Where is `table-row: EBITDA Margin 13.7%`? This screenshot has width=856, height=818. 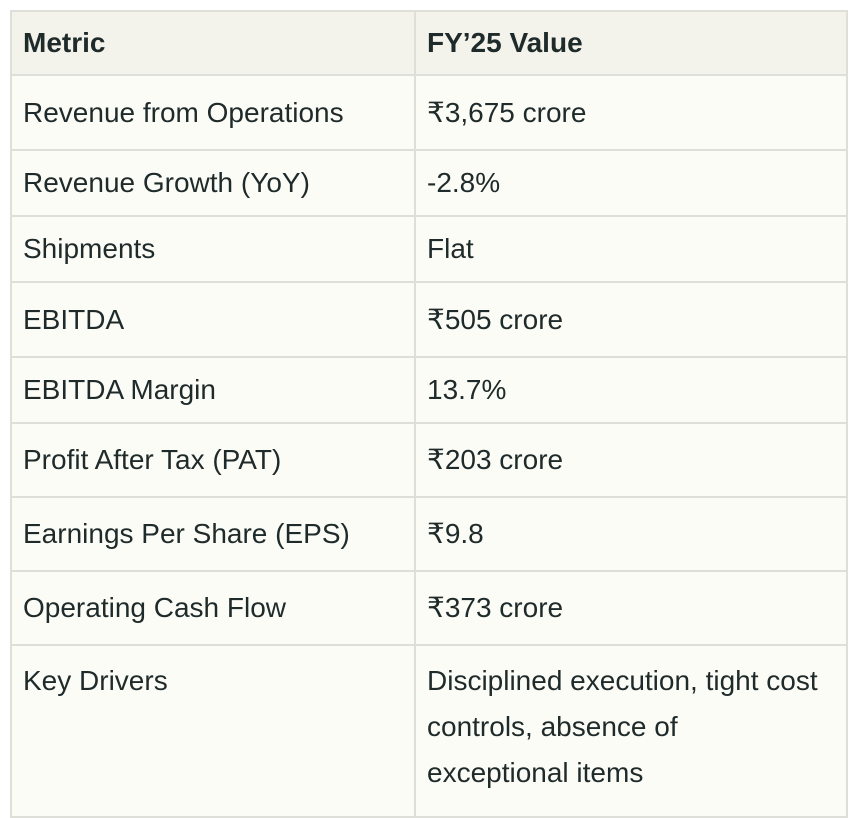
table-row: EBITDA Margin 13.7% is located at coordinates (429, 390).